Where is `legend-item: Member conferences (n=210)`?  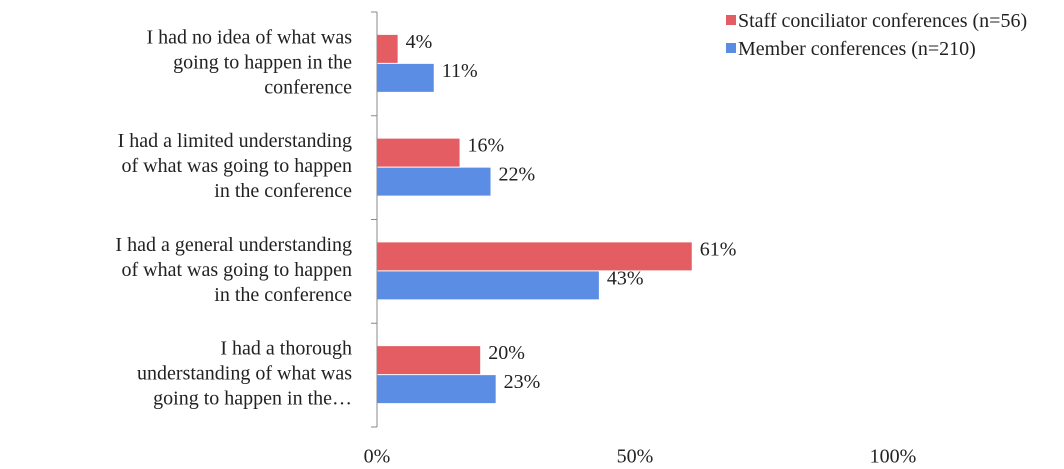 legend-item: Member conferences (n=210) is located at coordinates (893, 49).